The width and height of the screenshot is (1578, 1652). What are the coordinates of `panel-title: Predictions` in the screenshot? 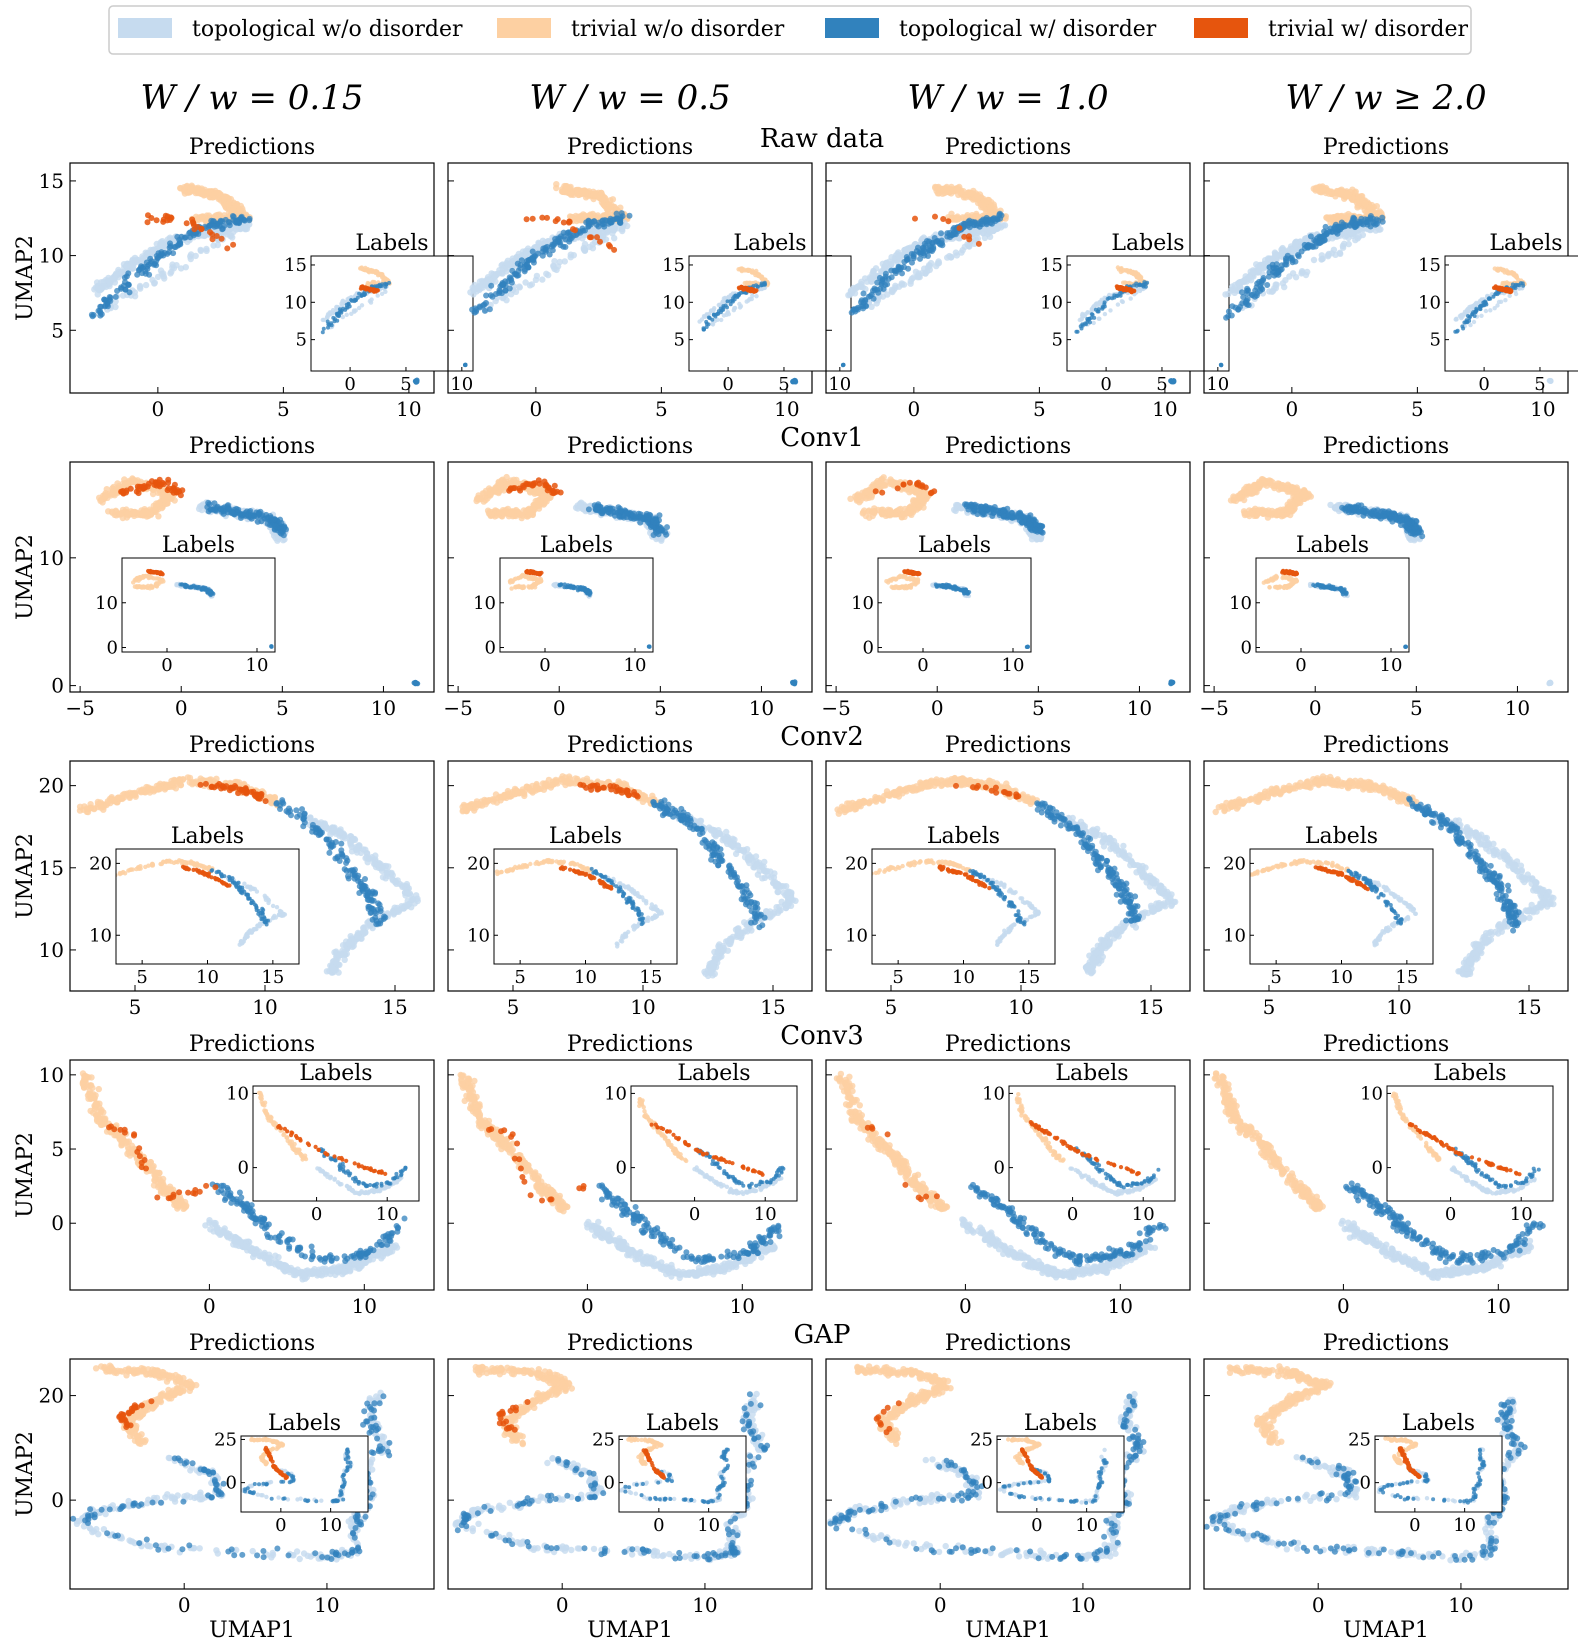 It's located at (630, 147).